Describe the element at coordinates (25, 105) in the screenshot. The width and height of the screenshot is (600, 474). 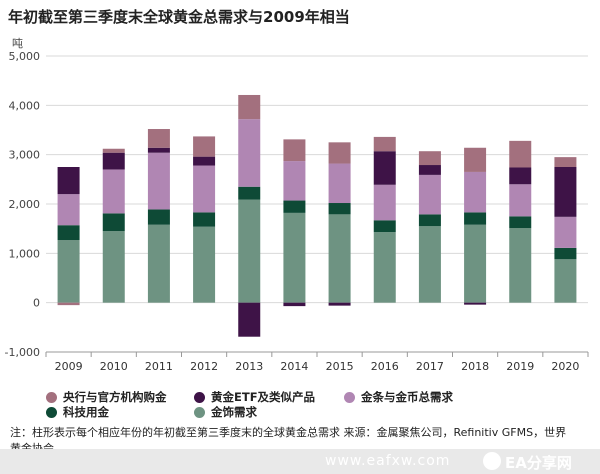
I see `y-tick-label: 4,000` at that location.